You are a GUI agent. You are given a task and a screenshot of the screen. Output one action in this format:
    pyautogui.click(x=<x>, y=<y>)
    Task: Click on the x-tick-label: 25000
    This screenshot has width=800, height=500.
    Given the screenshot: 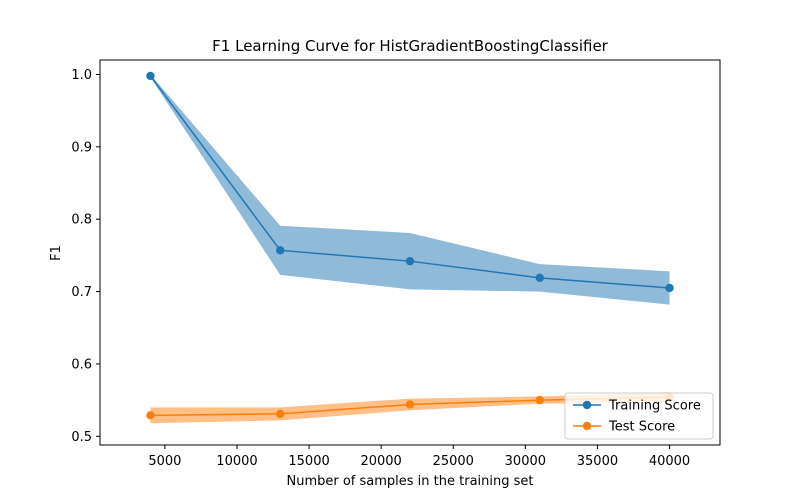 What is the action you would take?
    pyautogui.click(x=453, y=461)
    